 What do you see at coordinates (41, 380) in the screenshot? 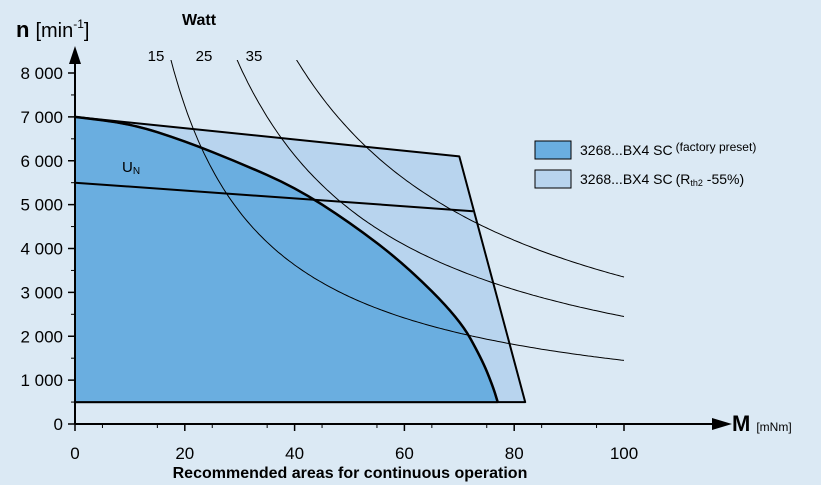
I see `y-tick-label: 1 000` at bounding box center [41, 380].